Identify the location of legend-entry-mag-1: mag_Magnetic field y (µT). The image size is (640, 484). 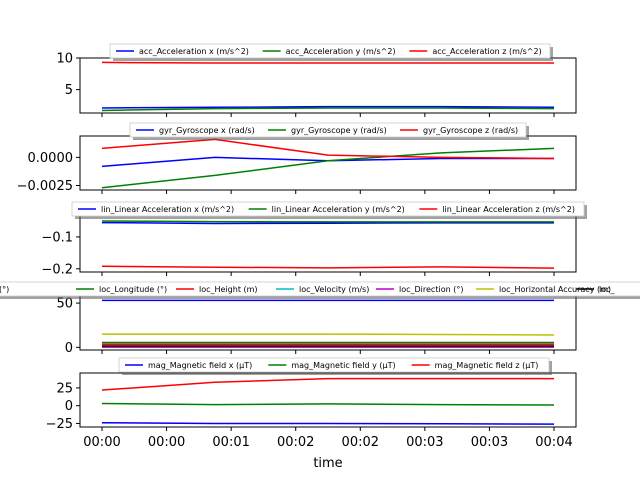
(343, 365).